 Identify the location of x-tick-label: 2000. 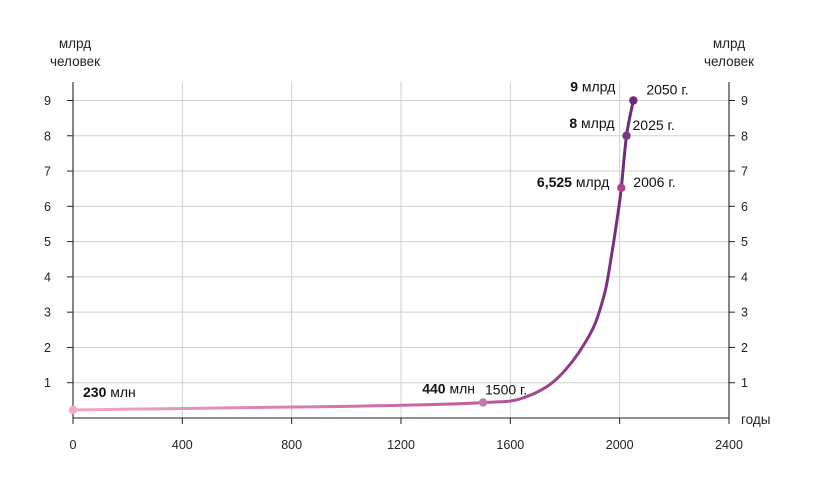
(620, 445).